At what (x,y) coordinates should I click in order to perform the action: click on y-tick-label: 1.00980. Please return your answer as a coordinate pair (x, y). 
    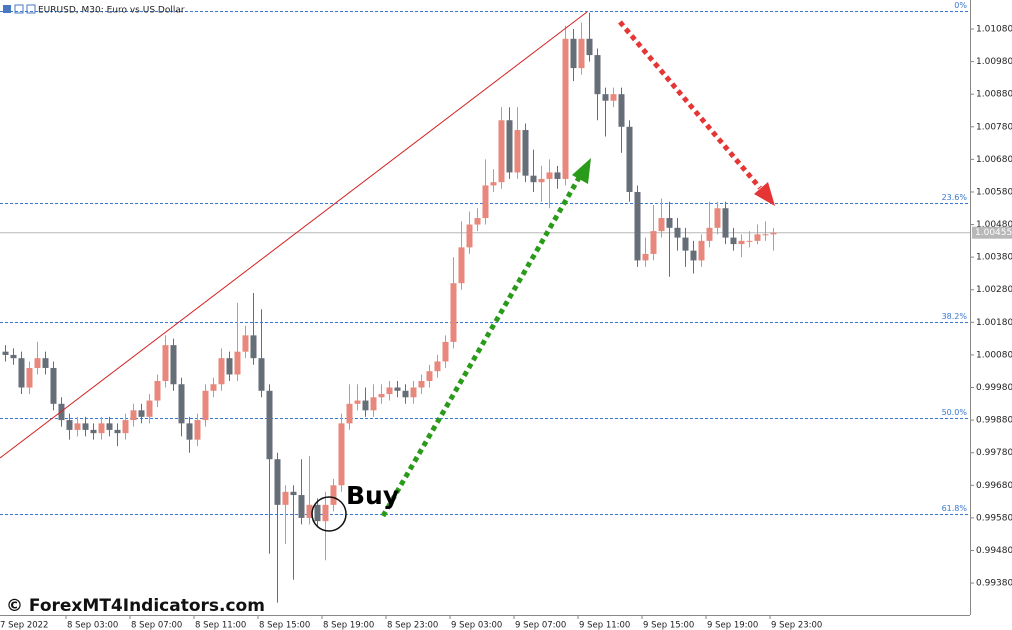
    Looking at the image, I should click on (994, 62).